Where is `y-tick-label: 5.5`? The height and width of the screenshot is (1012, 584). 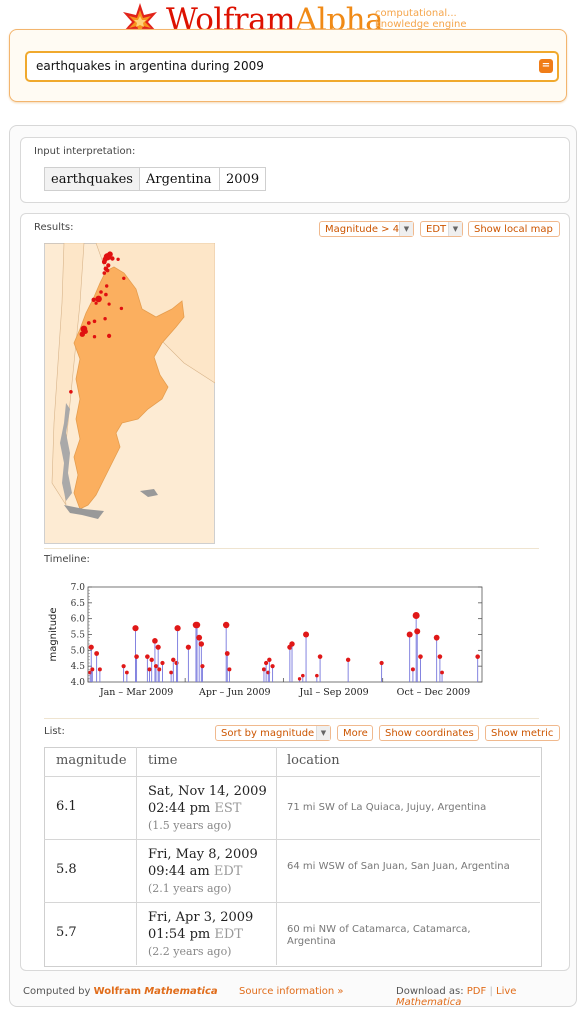 y-tick-label: 5.5 is located at coordinates (78, 636).